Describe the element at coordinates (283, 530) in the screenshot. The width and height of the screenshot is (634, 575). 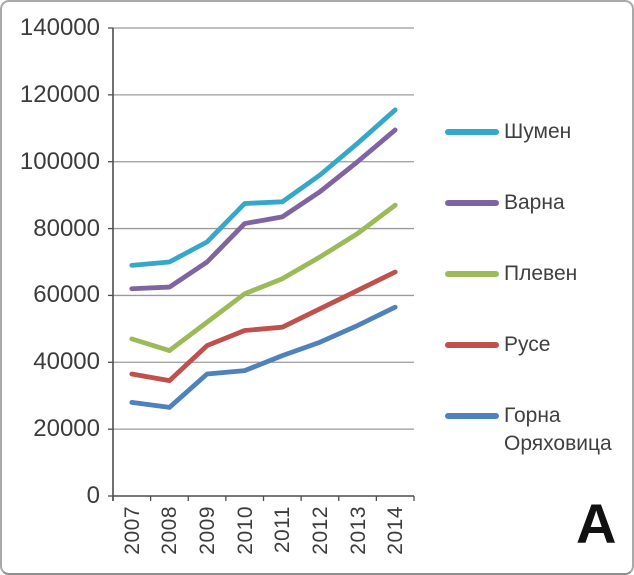
I see `x-tick-label: 2011` at that location.